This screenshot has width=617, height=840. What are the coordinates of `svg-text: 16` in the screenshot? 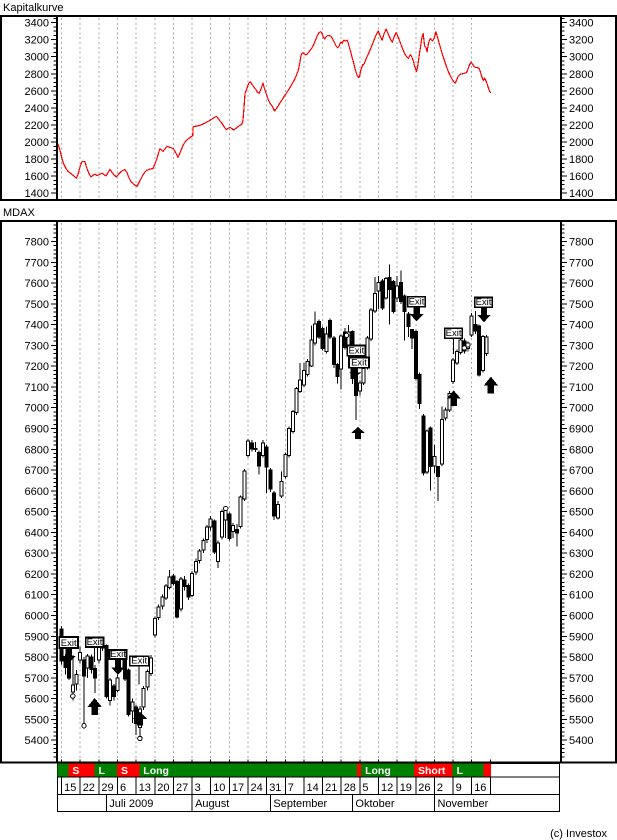 It's located at (480, 788).